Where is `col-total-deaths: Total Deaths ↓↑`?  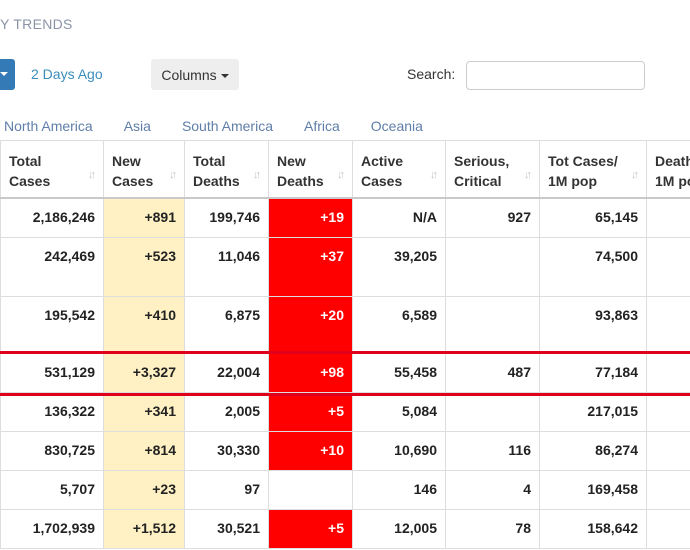 col-total-deaths: Total Deaths ↓↑ is located at coordinates (226, 169).